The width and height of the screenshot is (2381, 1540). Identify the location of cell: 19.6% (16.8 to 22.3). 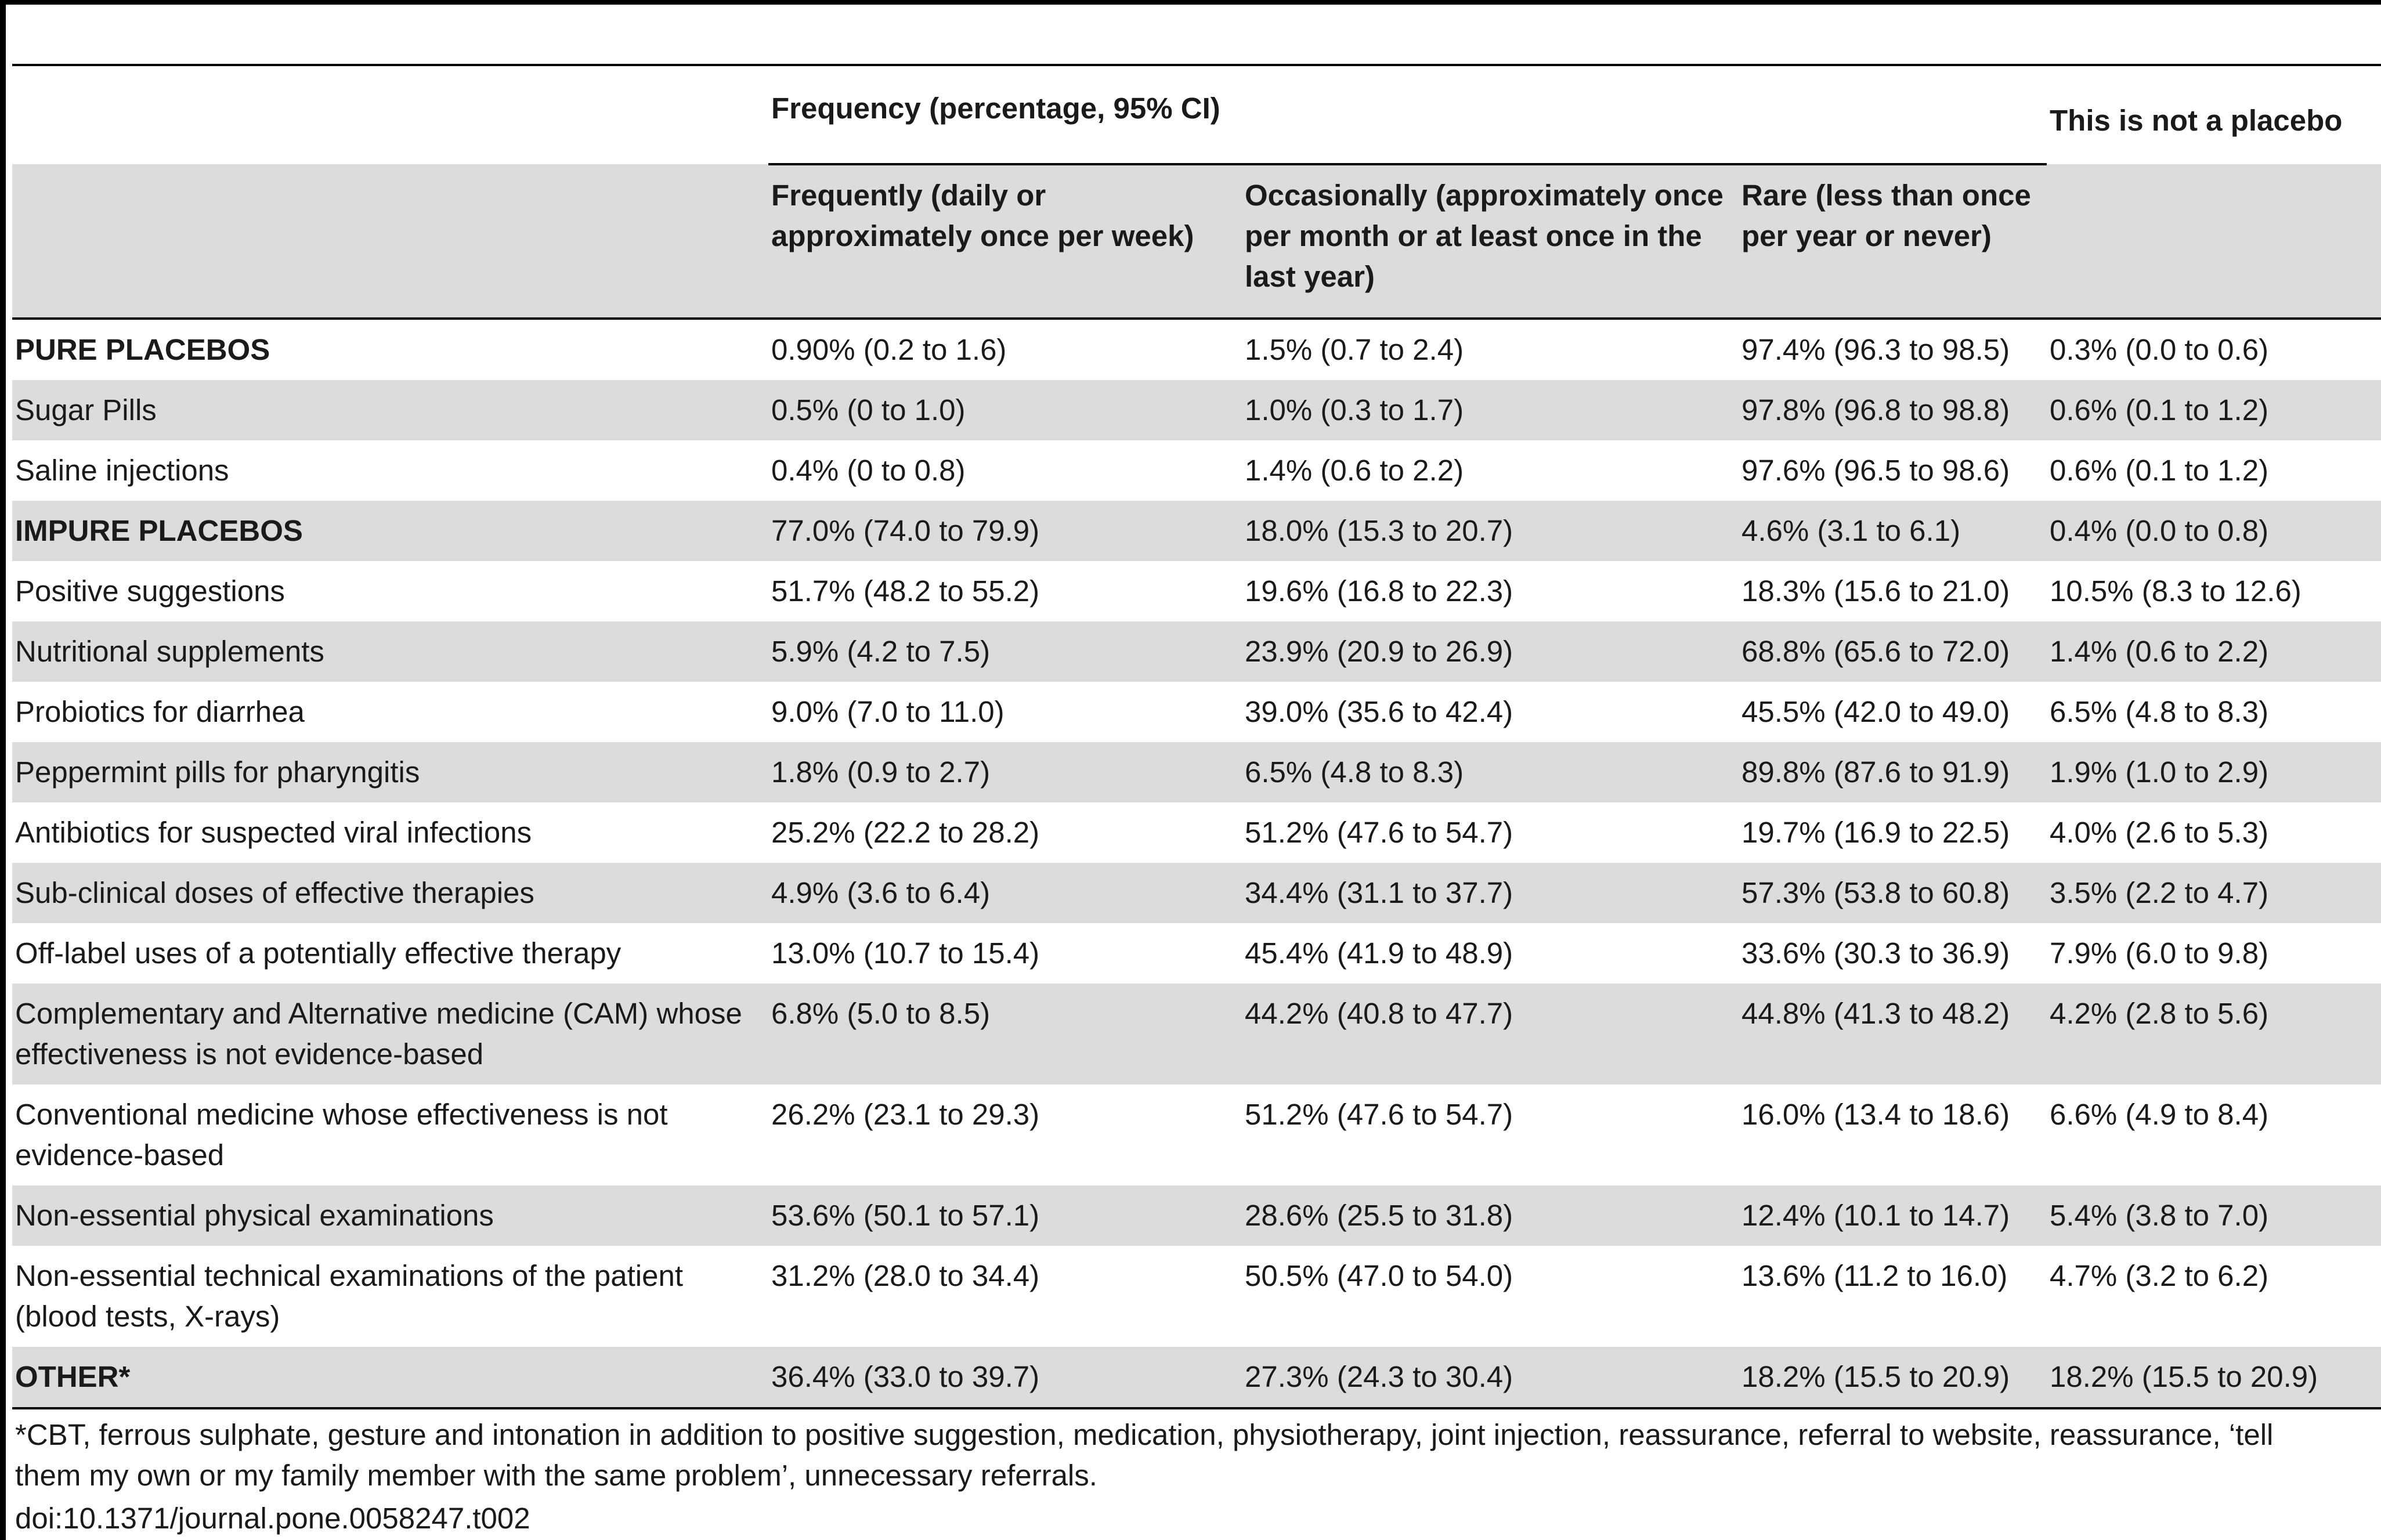
(1379, 591).